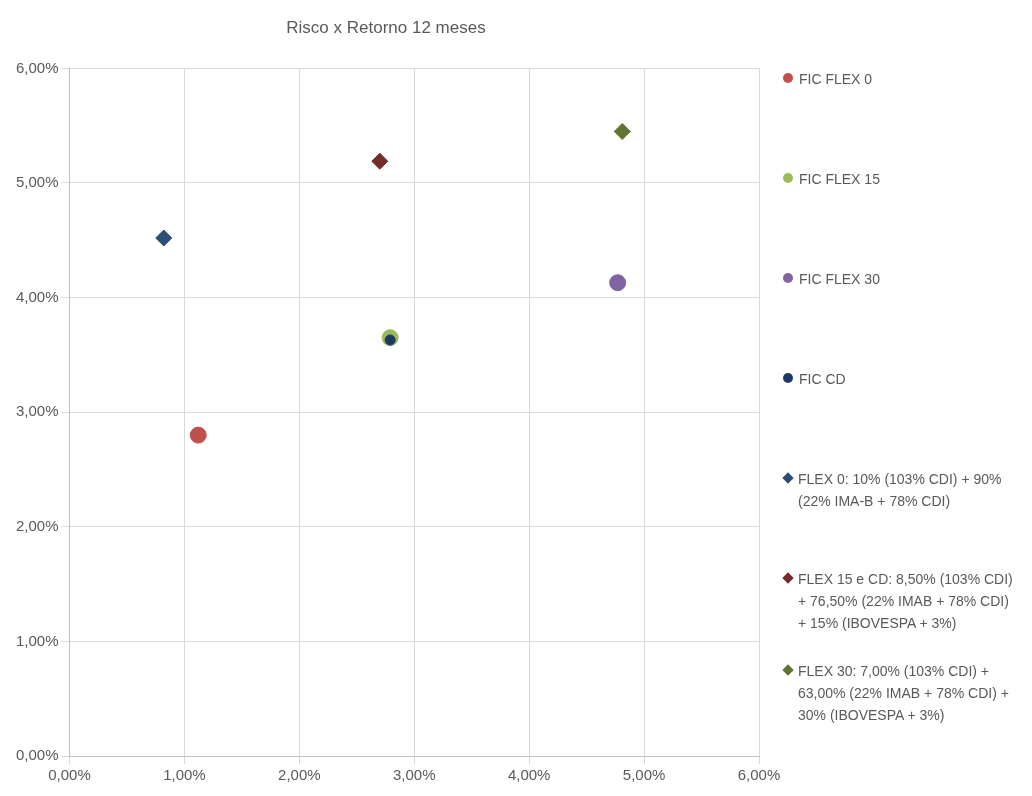 The image size is (1032, 796). What do you see at coordinates (37, 755) in the screenshot?
I see `y-tick-label: 0,00%` at bounding box center [37, 755].